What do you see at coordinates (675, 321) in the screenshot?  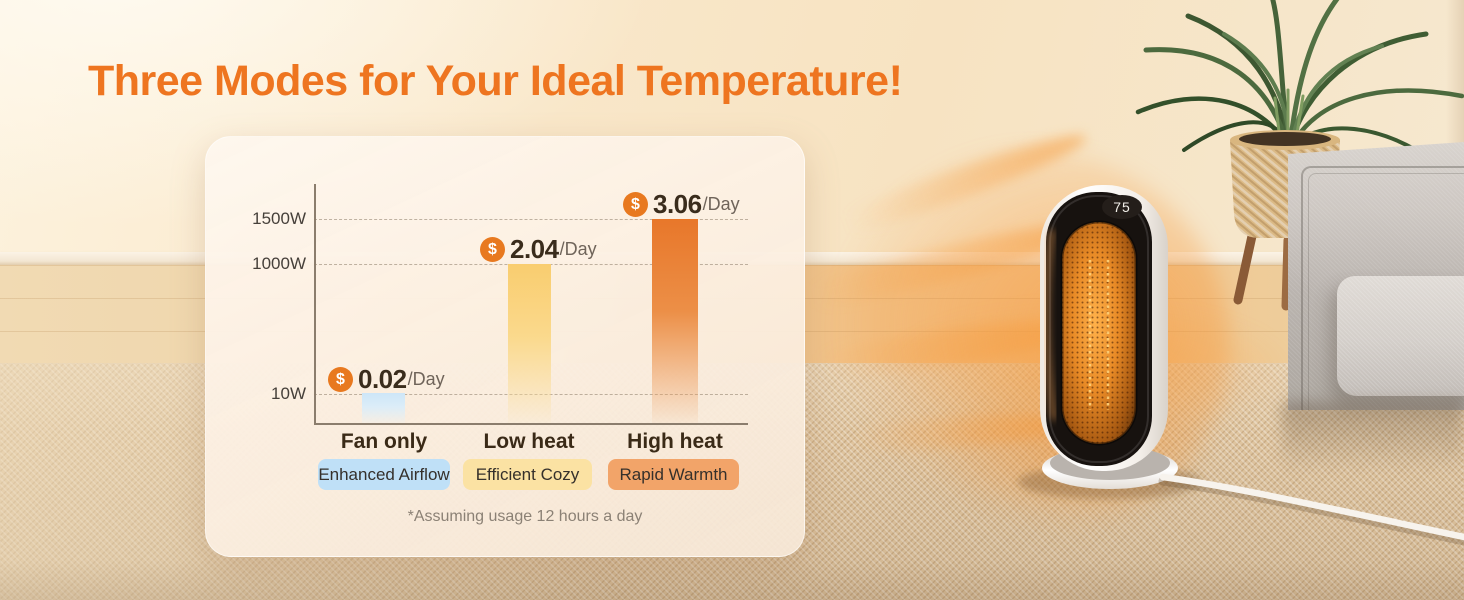 I see `bar-high-heat` at bounding box center [675, 321].